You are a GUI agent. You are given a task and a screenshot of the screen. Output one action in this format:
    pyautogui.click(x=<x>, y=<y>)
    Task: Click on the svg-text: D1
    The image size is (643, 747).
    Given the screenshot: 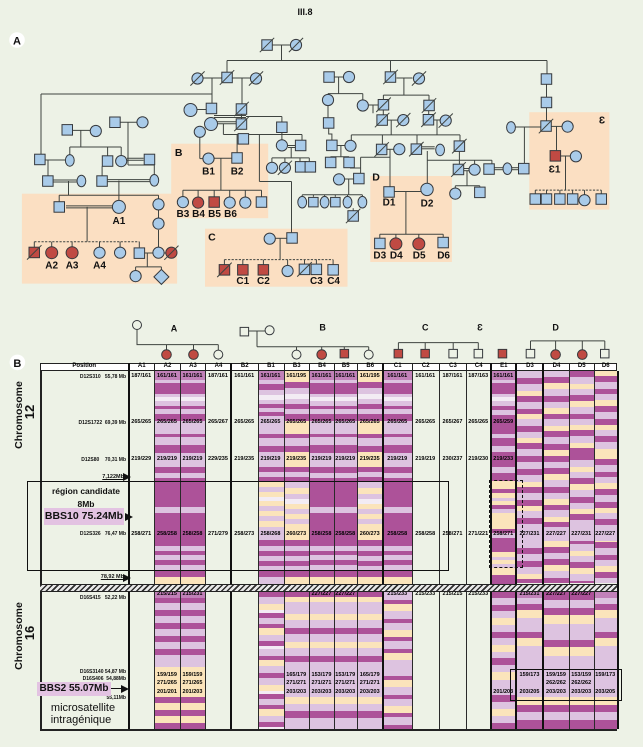 What is the action you would take?
    pyautogui.click(x=389, y=203)
    